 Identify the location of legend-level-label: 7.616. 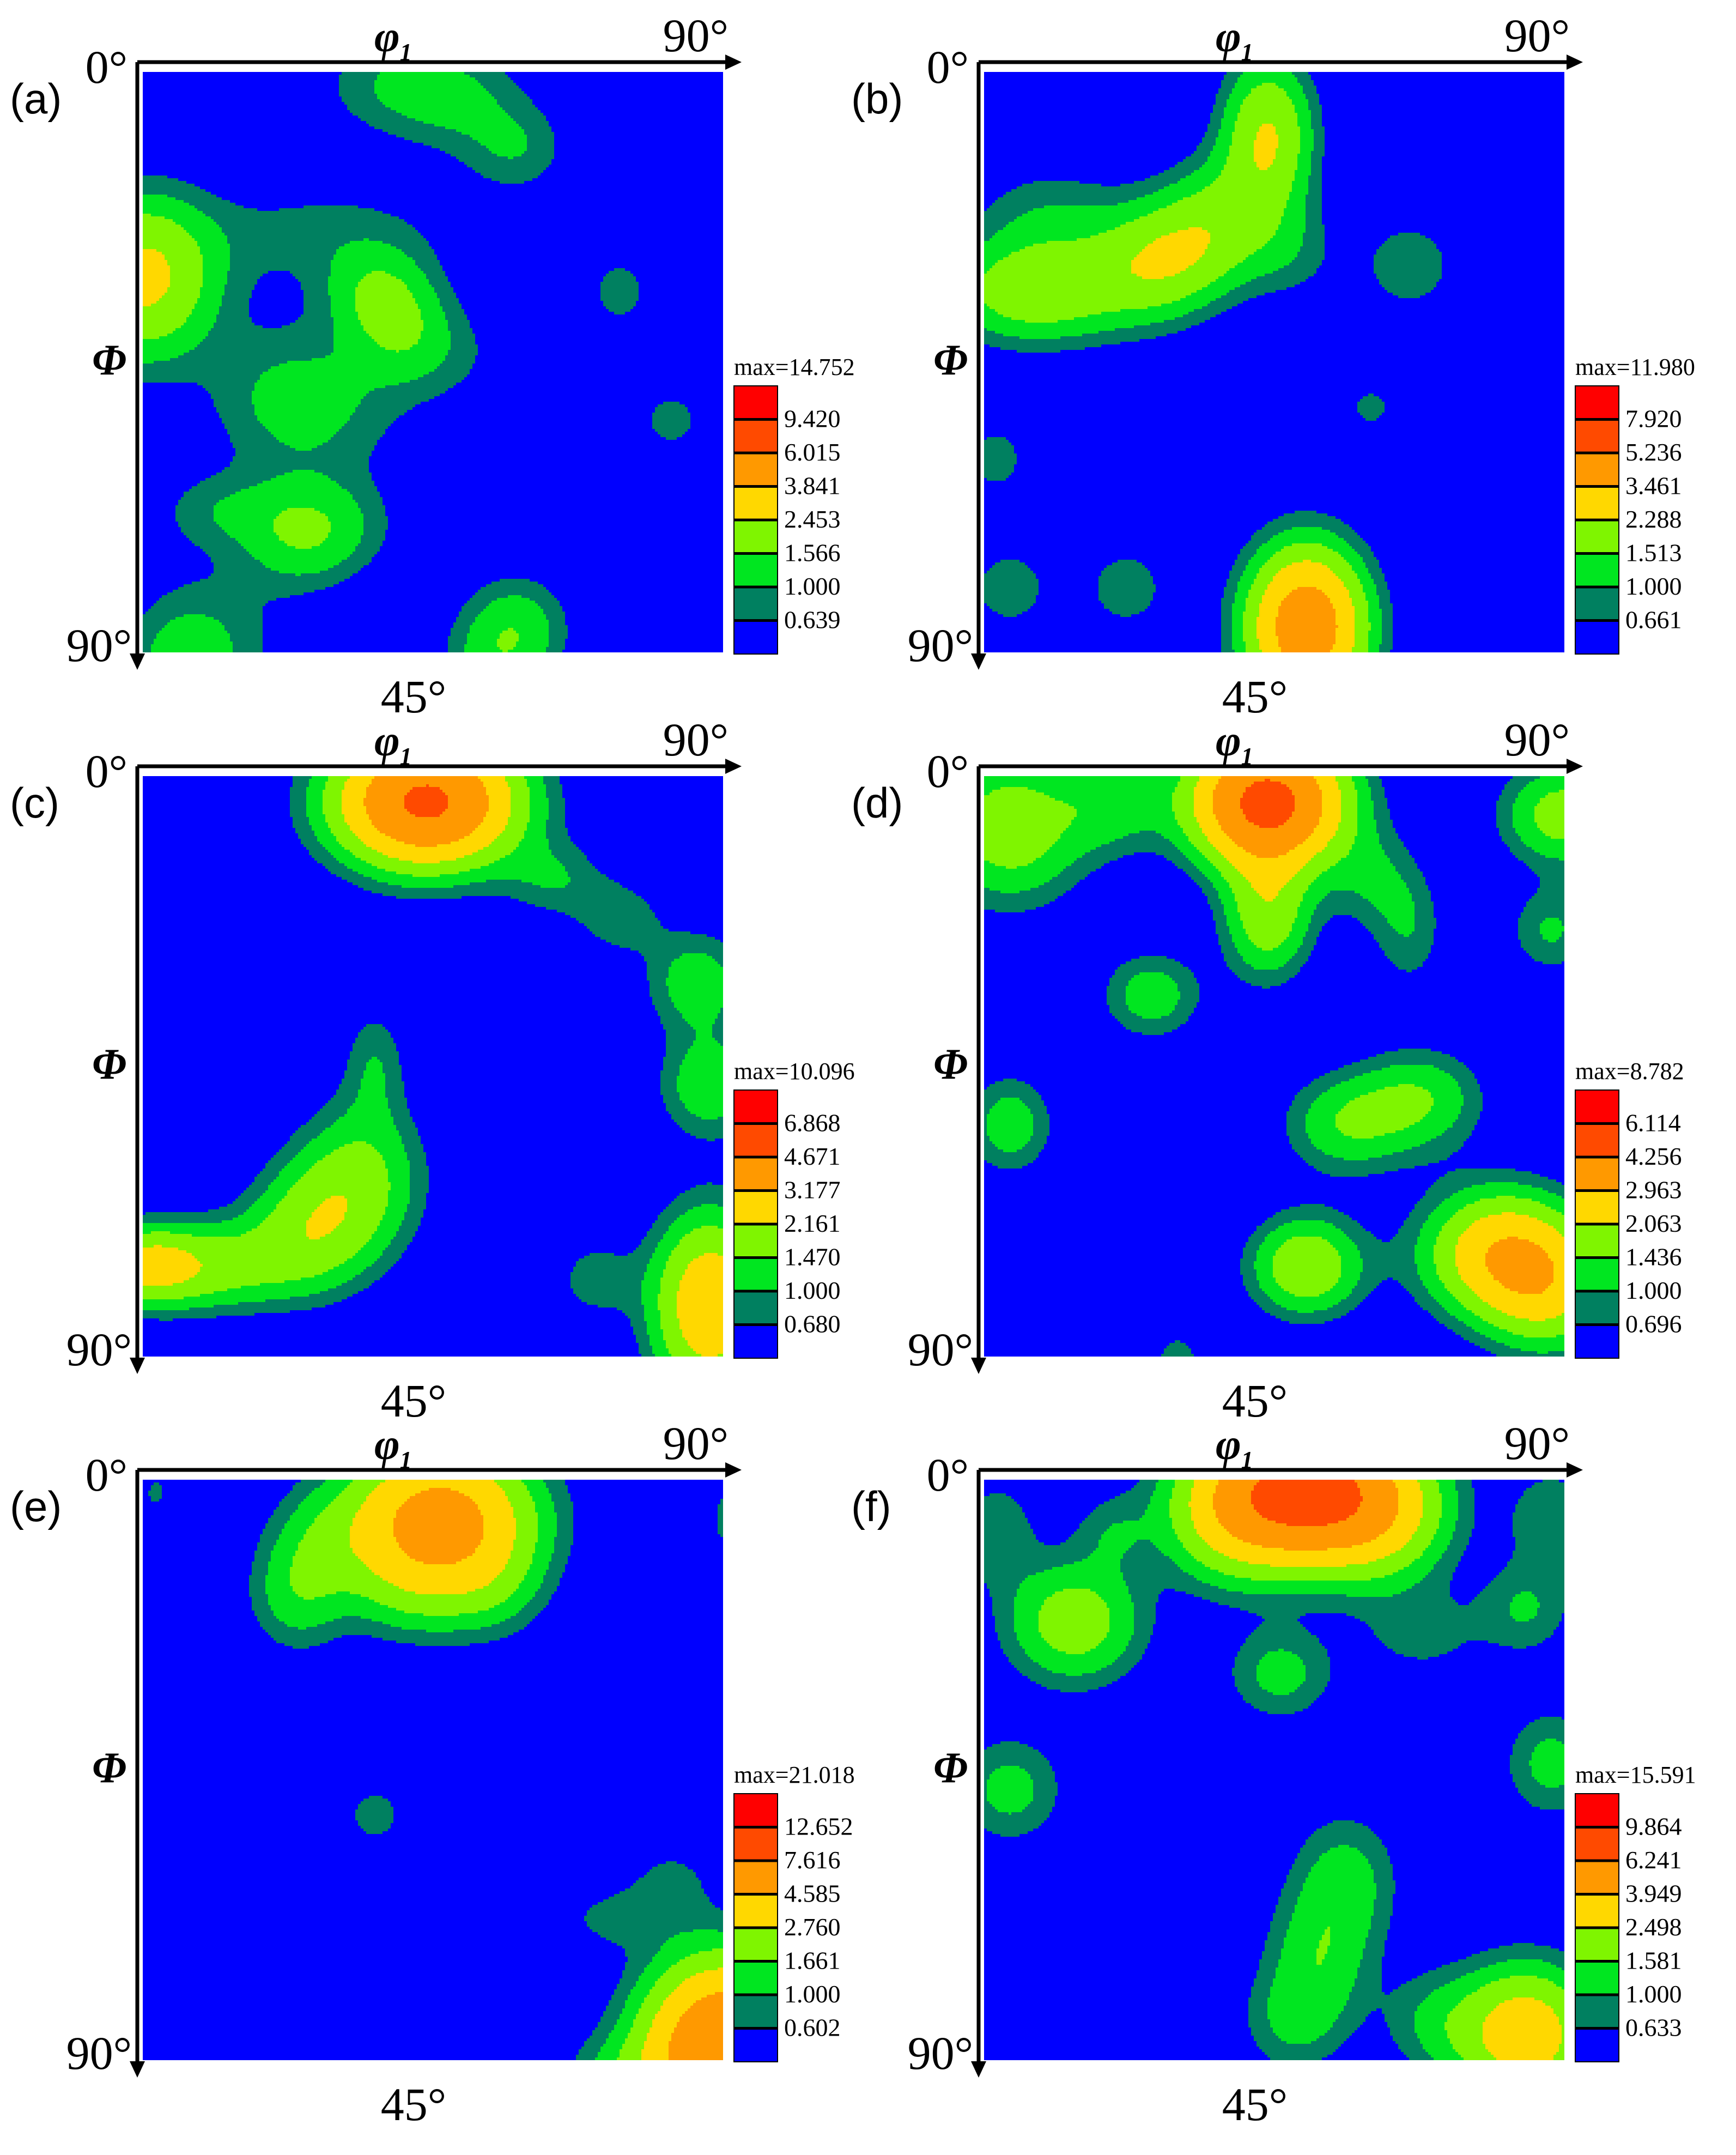
(813, 1860).